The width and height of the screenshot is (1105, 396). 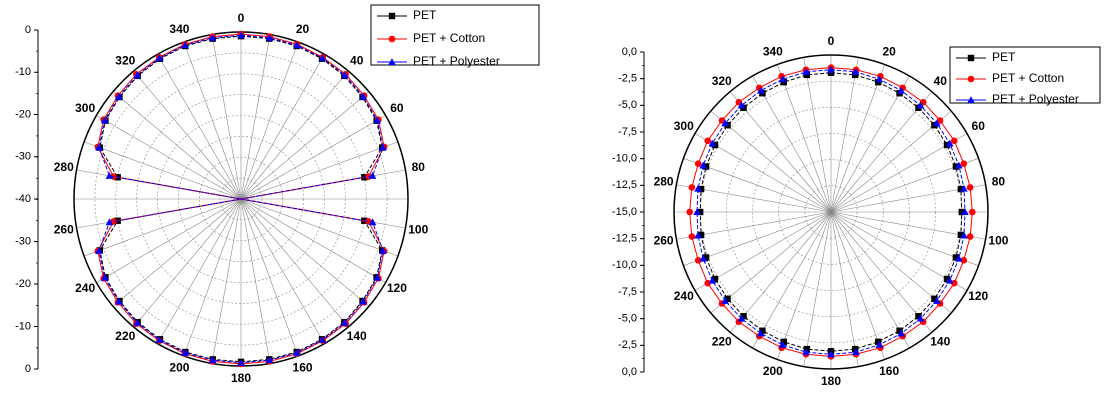 I want to click on angle-label: 300, so click(x=684, y=126).